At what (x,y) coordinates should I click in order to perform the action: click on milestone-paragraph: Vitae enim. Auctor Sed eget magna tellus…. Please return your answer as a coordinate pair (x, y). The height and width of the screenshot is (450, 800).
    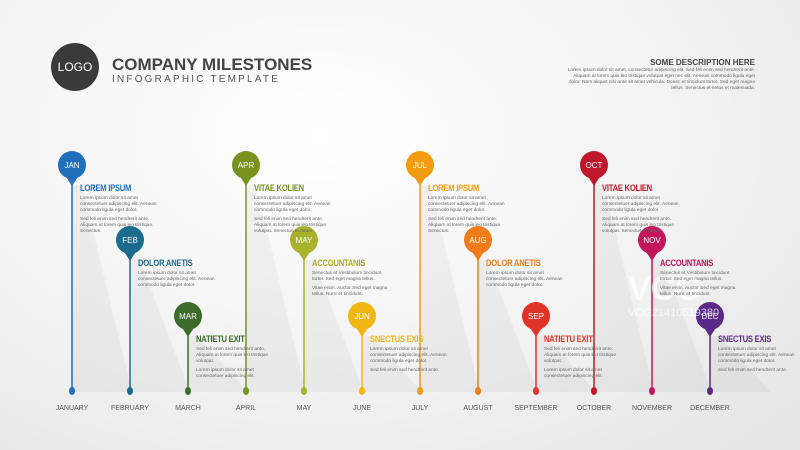
    Looking at the image, I should click on (698, 291).